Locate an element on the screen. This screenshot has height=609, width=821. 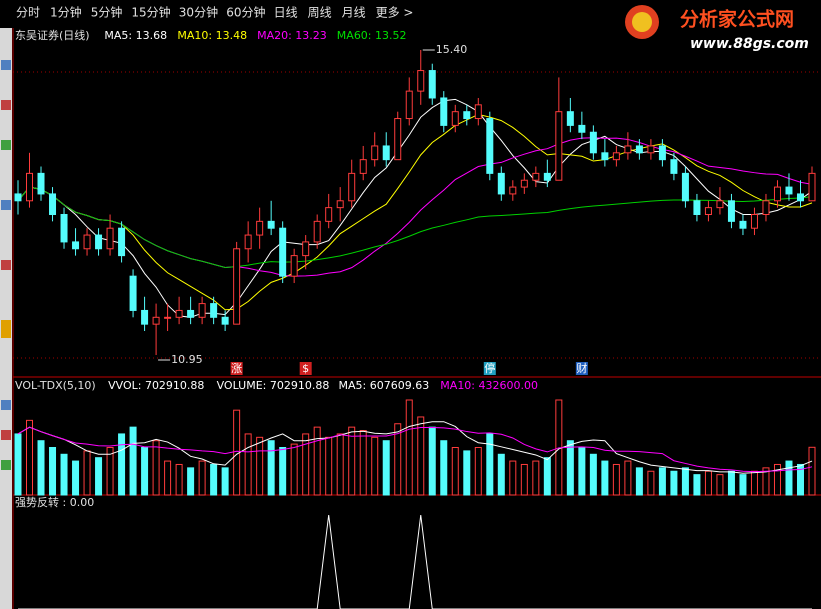
volume-label: VOLUME: 702910.88 is located at coordinates (273, 385).